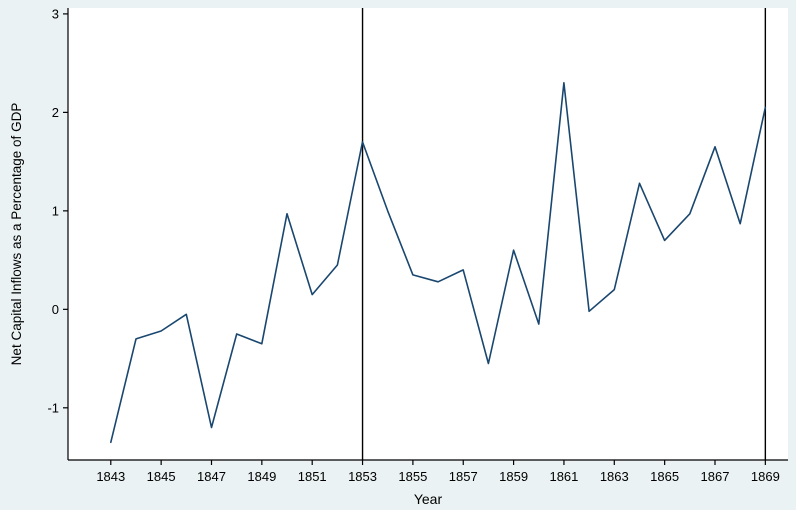  I want to click on x-tick-label: 1853, so click(362, 476).